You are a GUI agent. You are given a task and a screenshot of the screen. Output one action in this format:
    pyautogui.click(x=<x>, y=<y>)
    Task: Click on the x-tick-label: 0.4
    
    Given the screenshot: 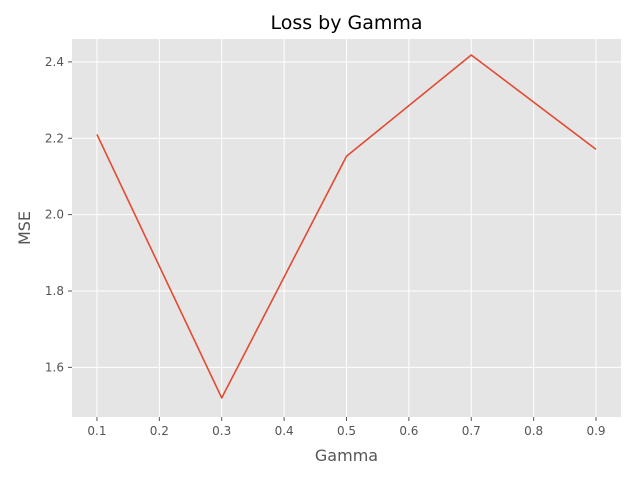 What is the action you would take?
    pyautogui.click(x=284, y=431)
    